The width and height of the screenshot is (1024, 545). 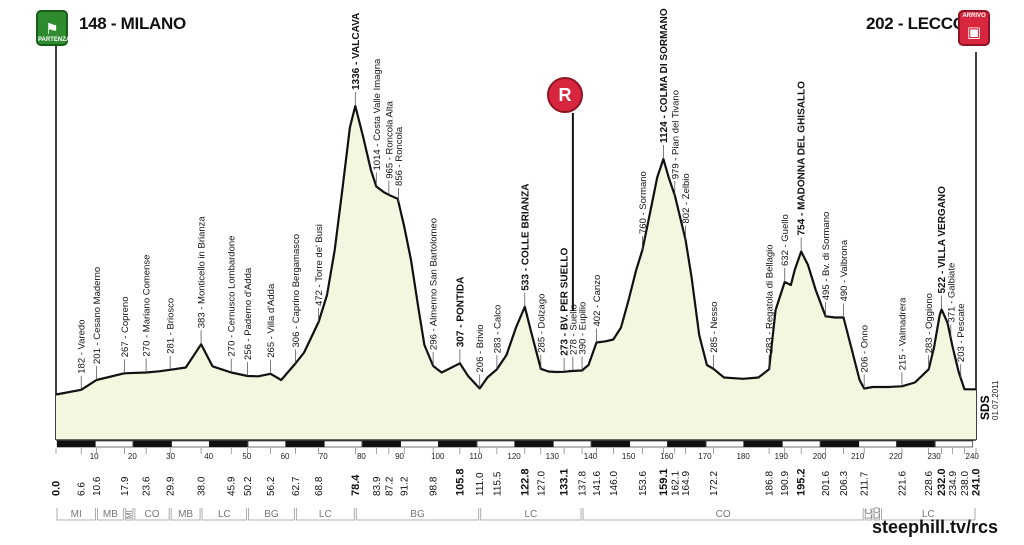 What do you see at coordinates (705, 456) in the screenshot?
I see `km-tick-label: 170` at bounding box center [705, 456].